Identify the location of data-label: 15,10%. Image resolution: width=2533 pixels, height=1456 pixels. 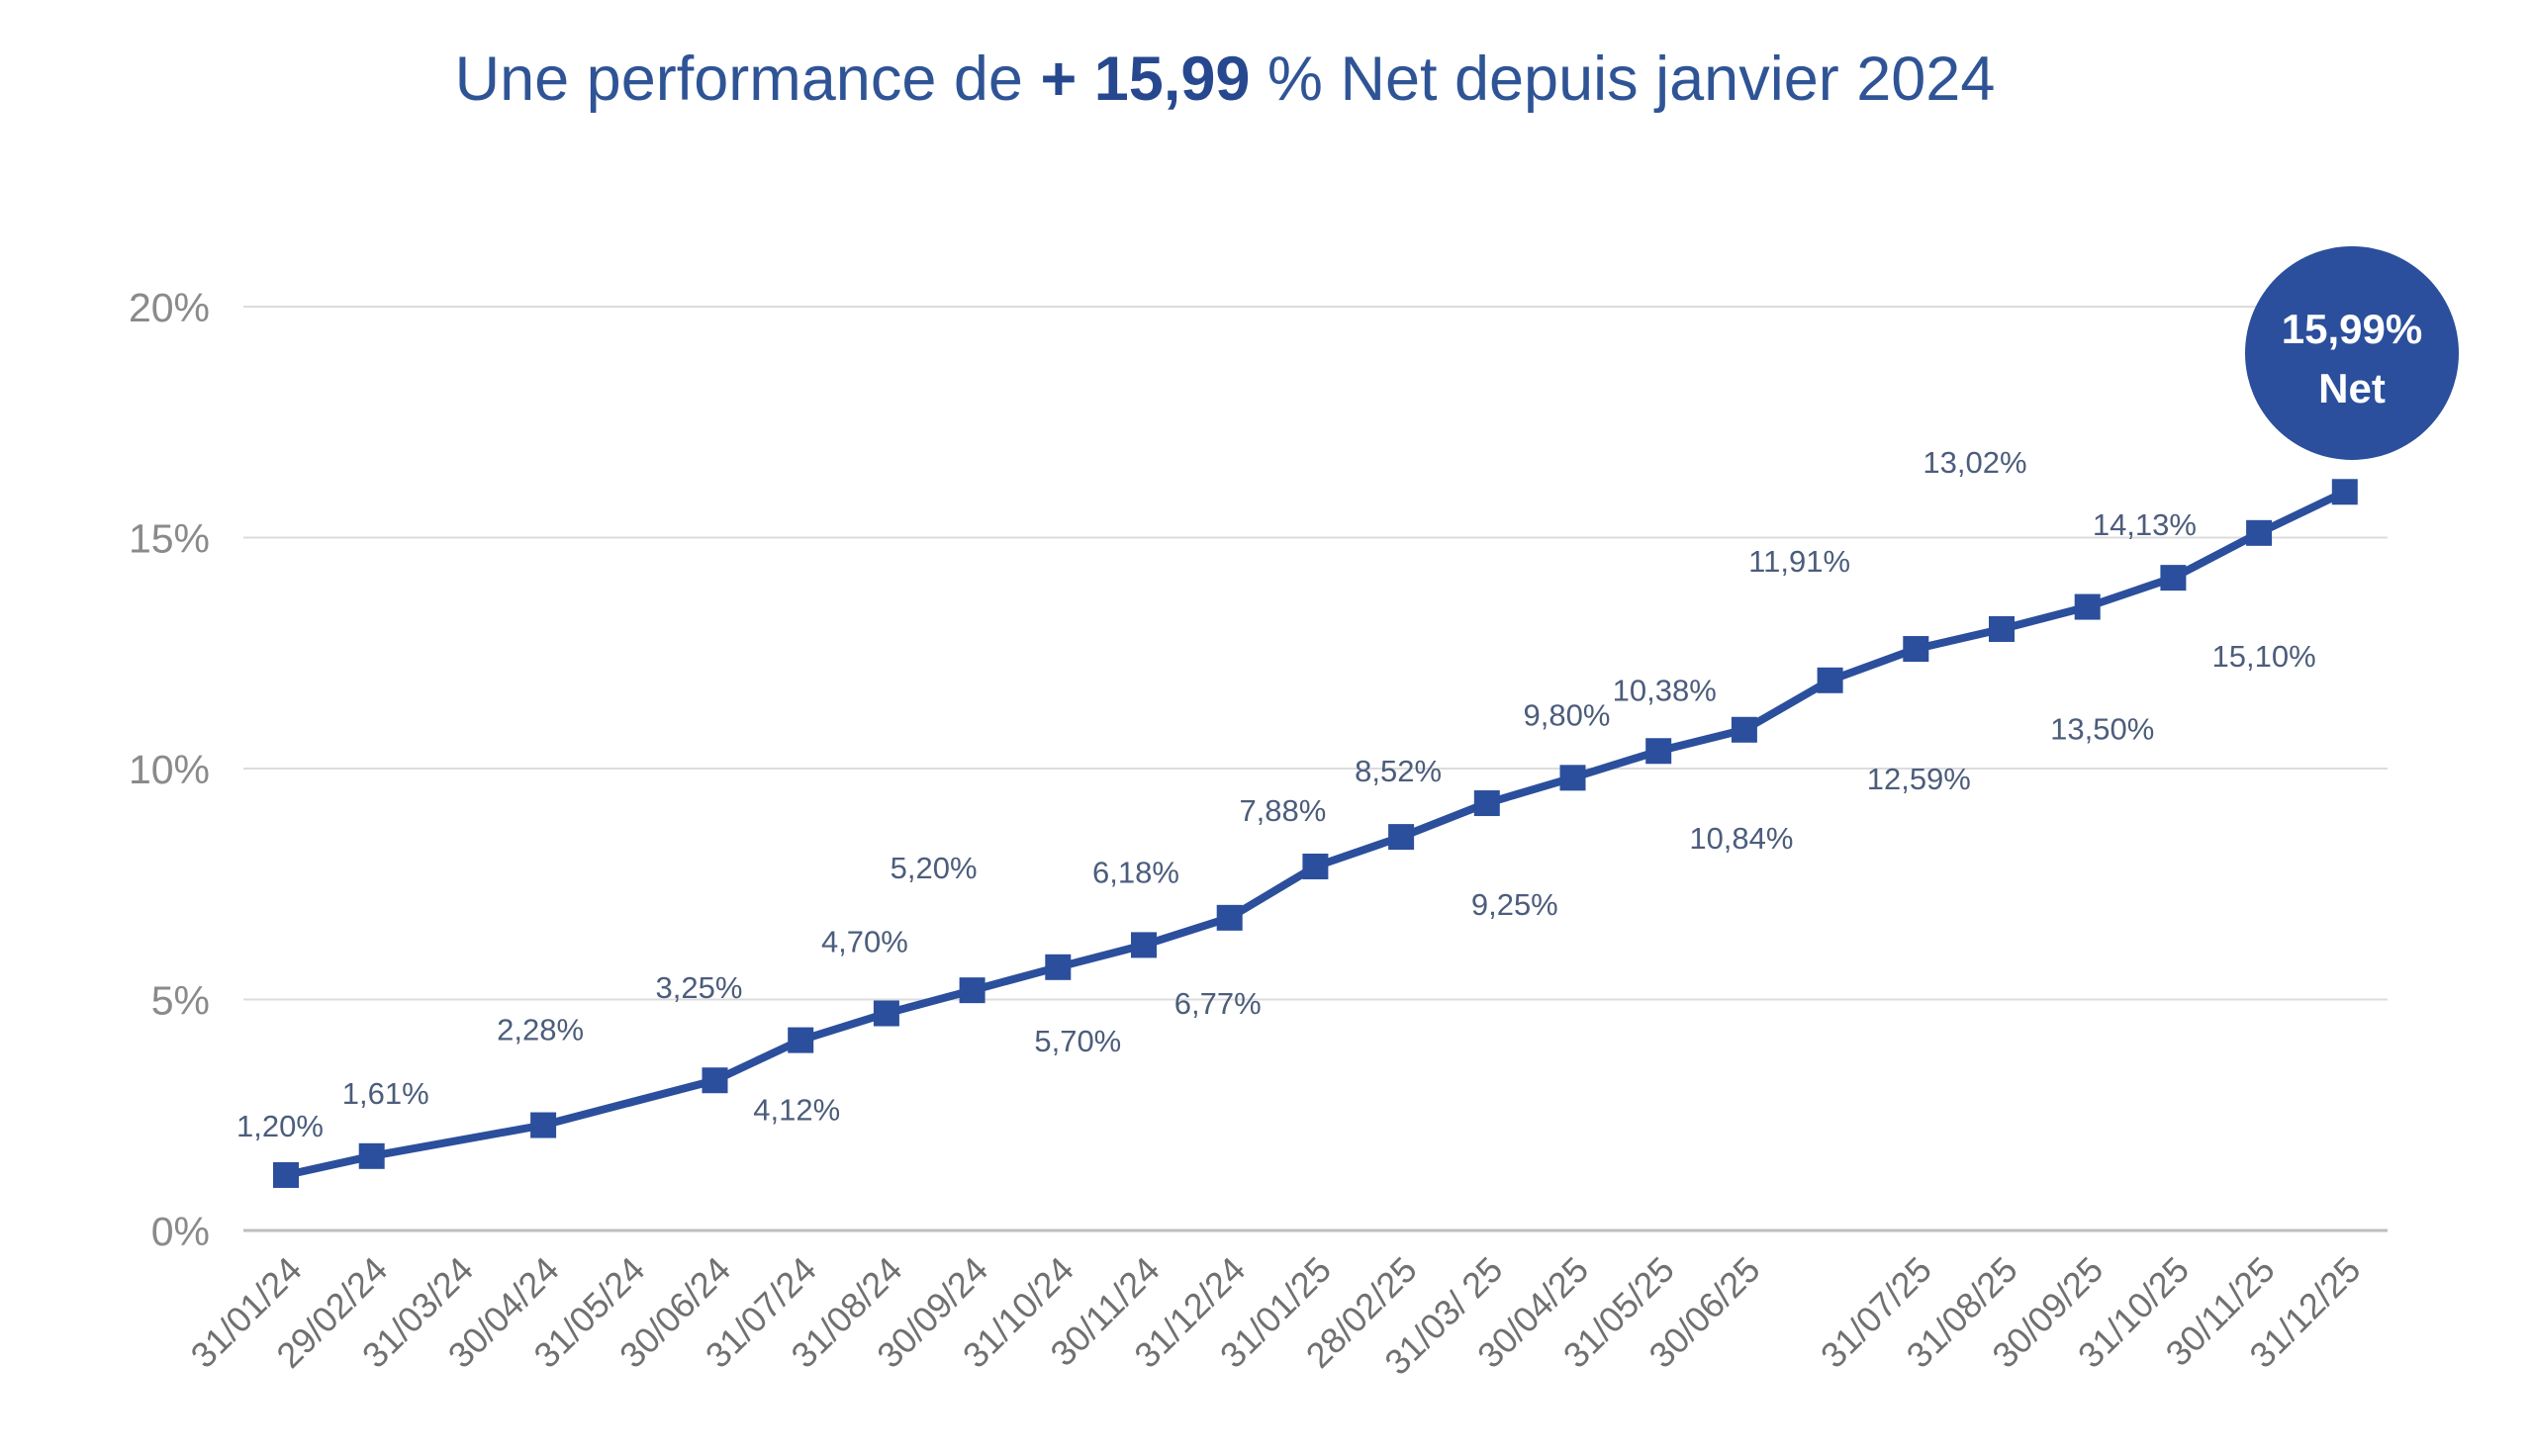
(2264, 656).